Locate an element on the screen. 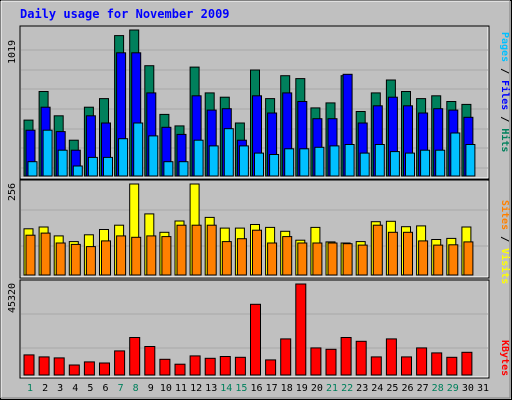 The height and width of the screenshot is (400, 512). x-tick-label: 25 is located at coordinates (392, 388).